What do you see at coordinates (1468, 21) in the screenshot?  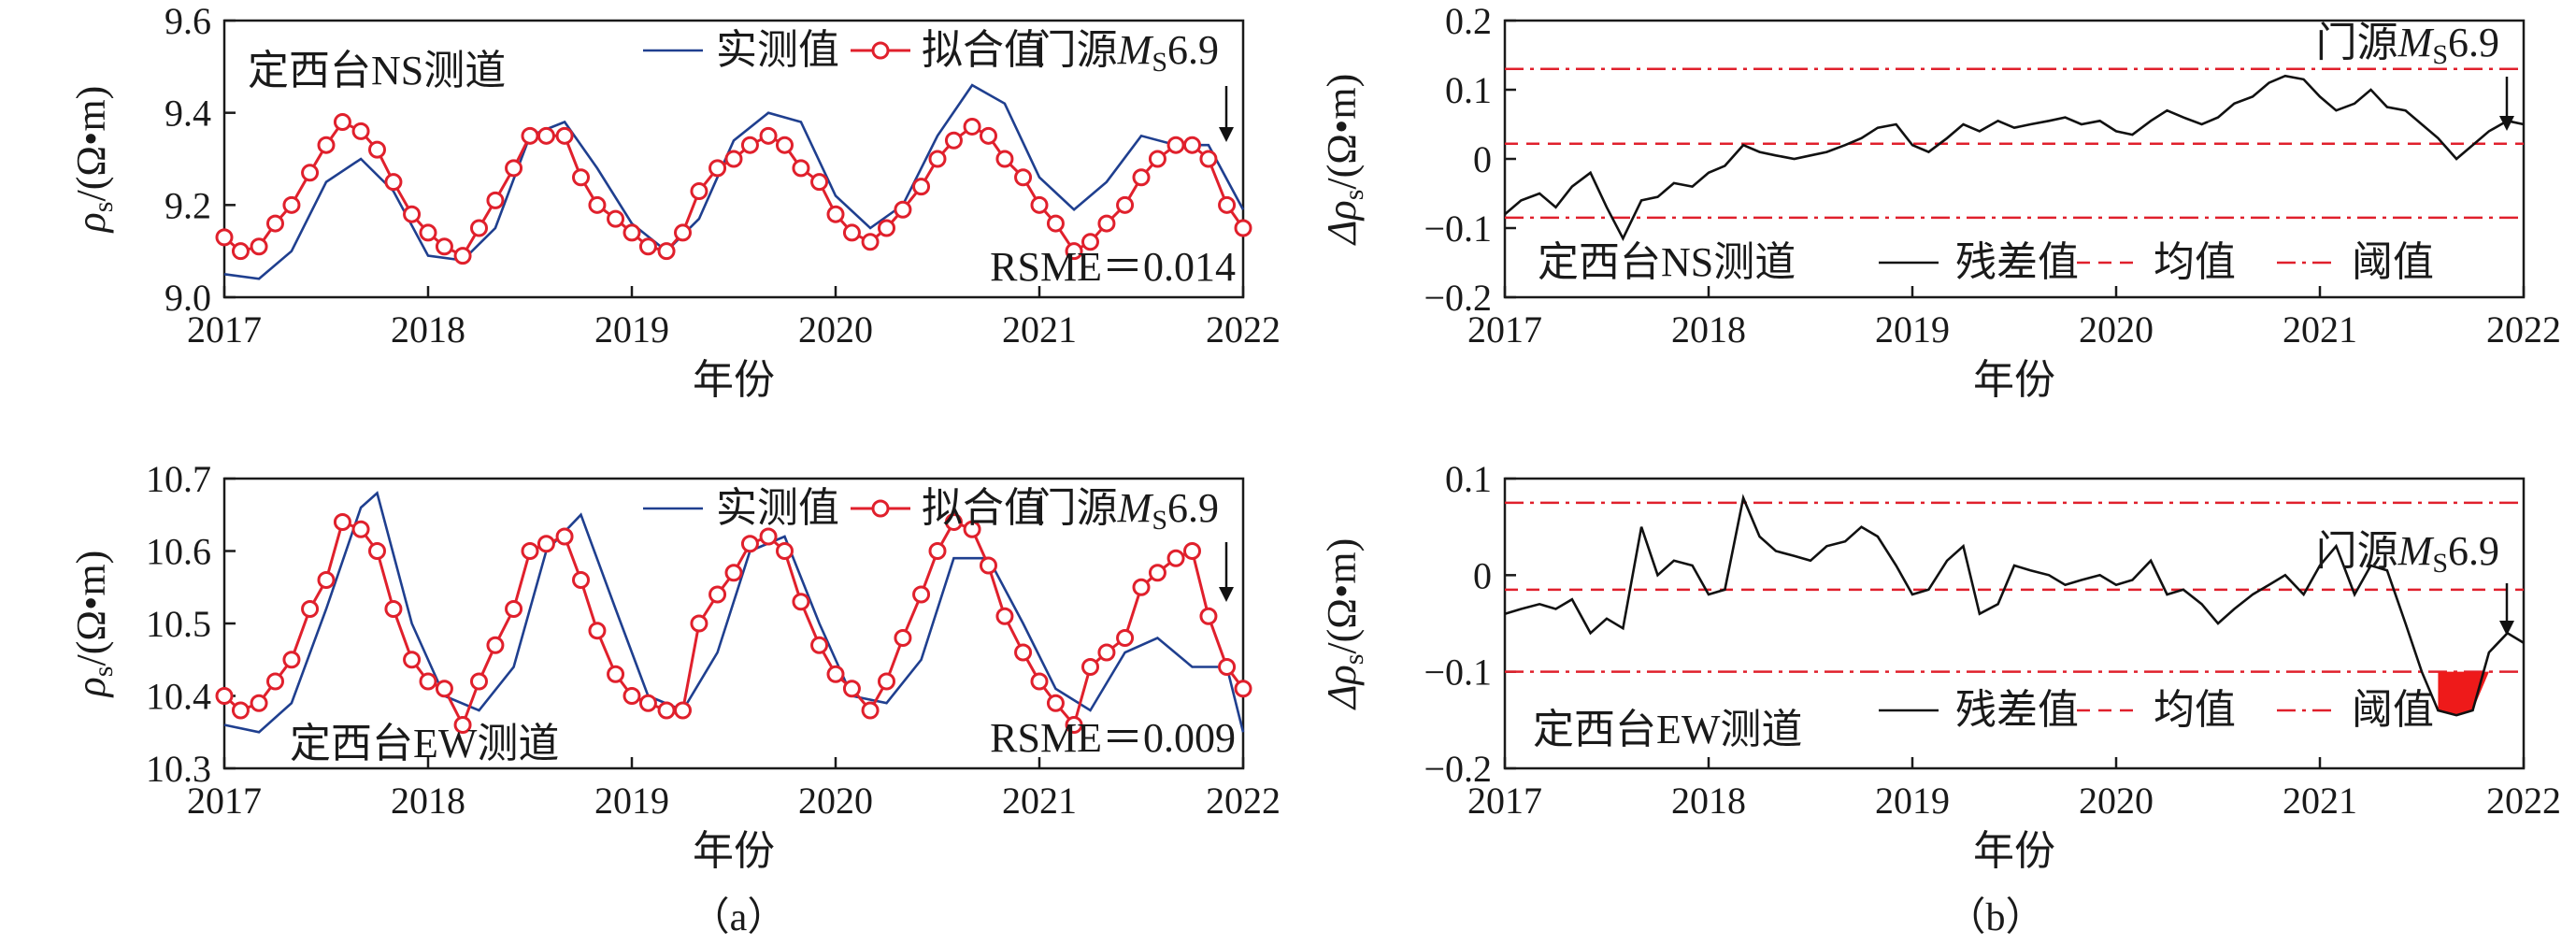 I see `y-tick-label: 0.2` at bounding box center [1468, 21].